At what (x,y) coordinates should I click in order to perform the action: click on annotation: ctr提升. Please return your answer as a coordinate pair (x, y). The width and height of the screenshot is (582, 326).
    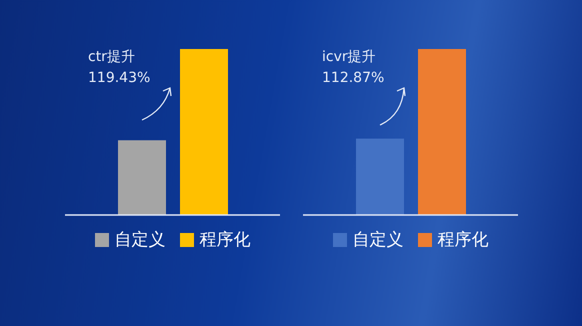
    Looking at the image, I should click on (111, 57).